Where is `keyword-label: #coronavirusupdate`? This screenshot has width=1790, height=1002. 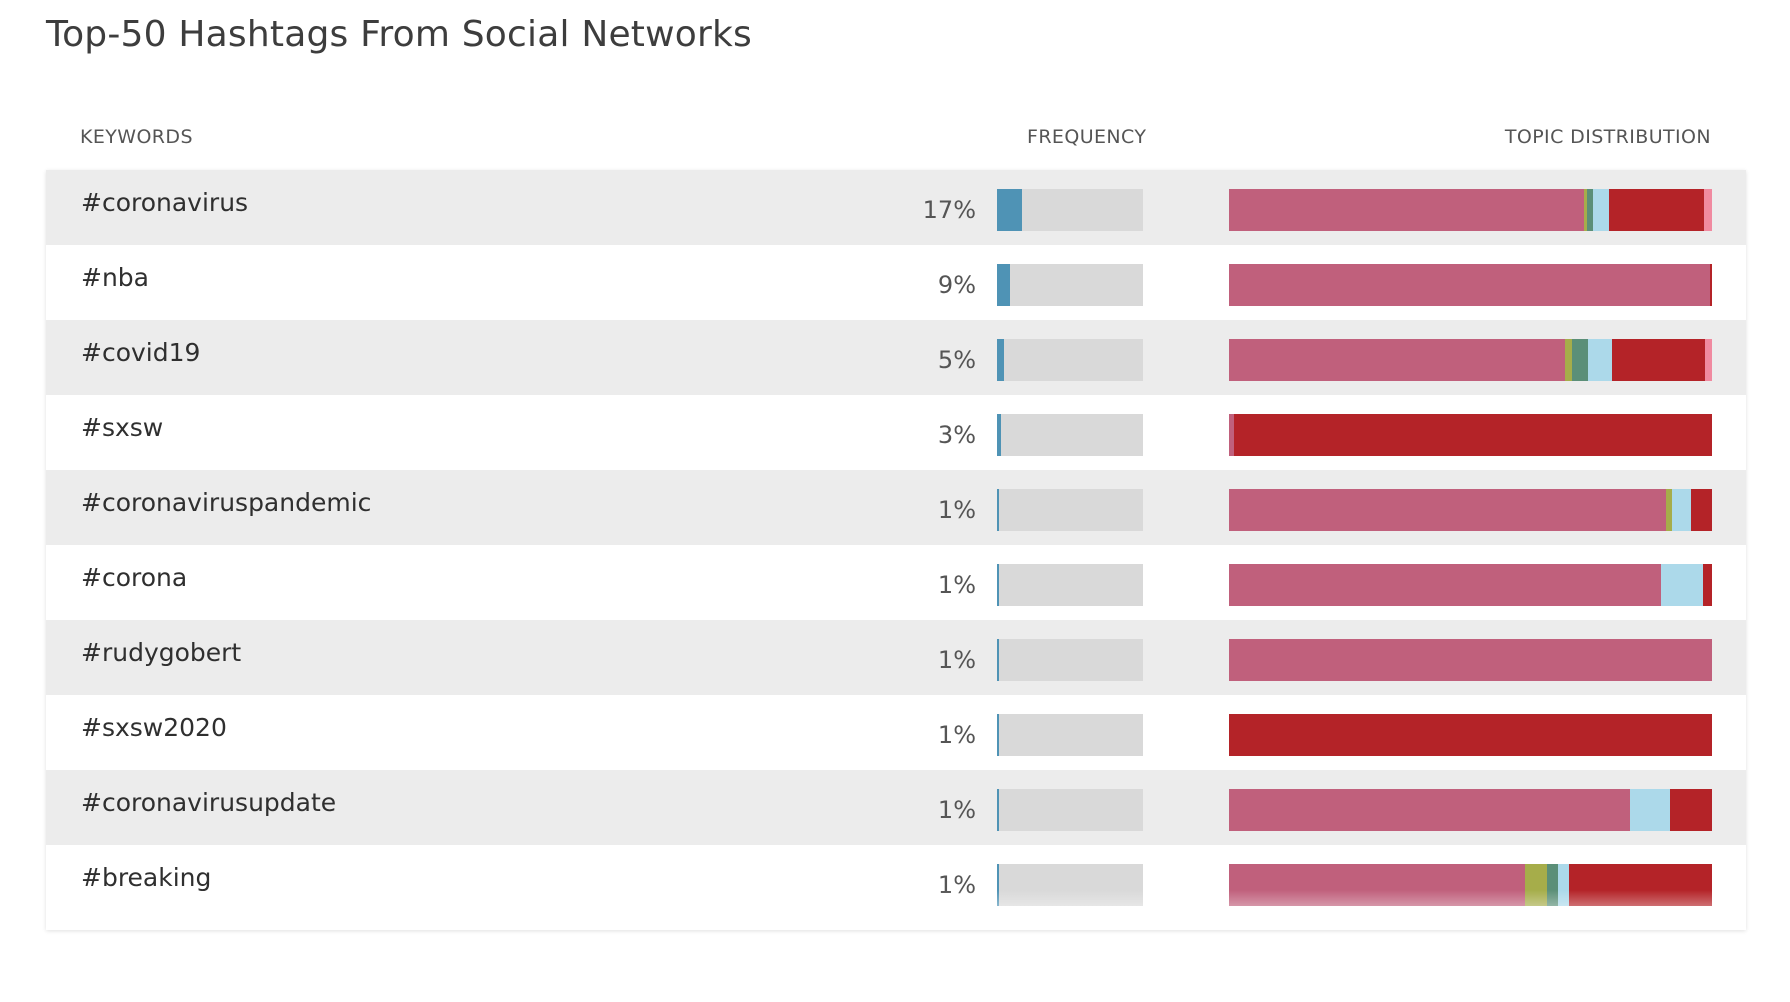
keyword-label: #coronavirusupdate is located at coordinates (209, 802).